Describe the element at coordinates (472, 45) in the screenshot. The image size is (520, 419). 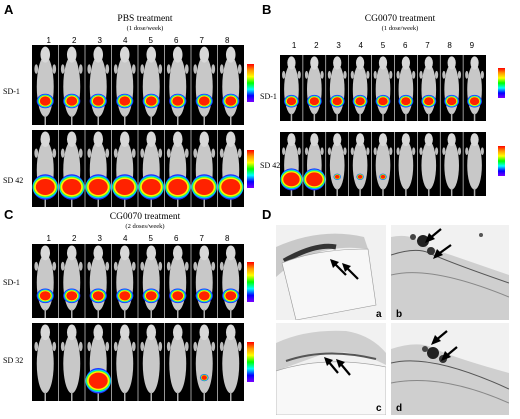
I see `mouse-number-label: 9` at that location.